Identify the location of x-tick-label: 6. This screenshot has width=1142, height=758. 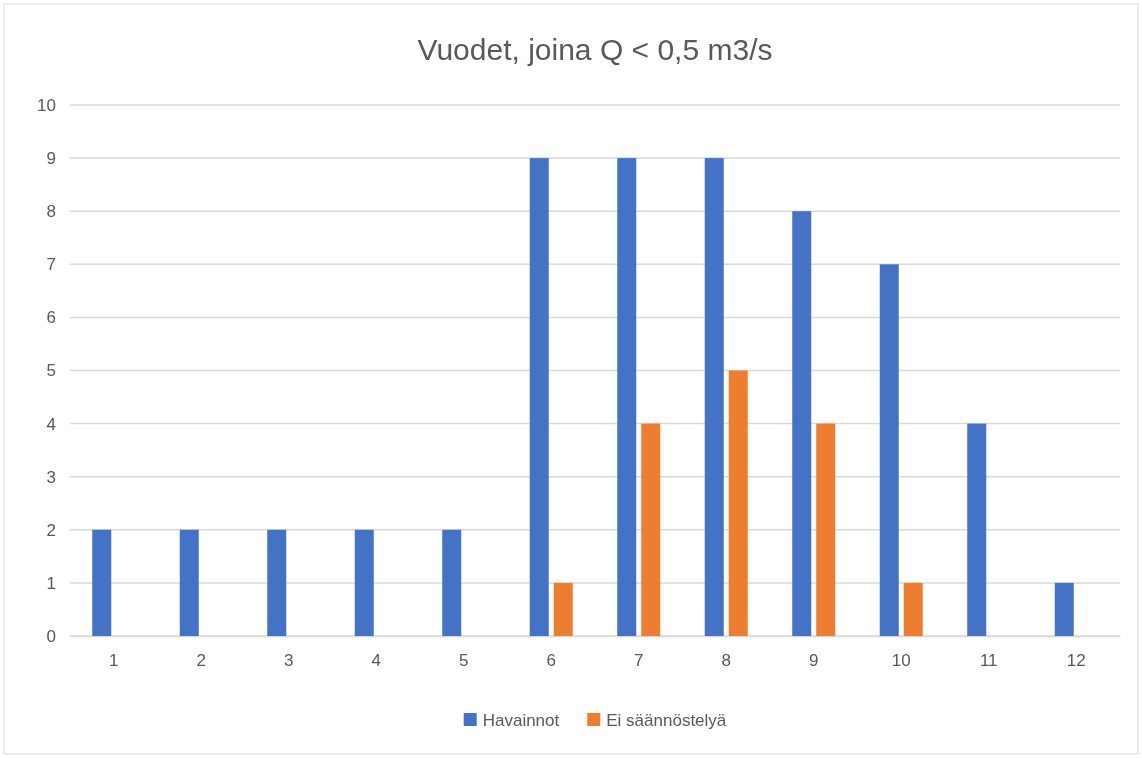
(551, 661).